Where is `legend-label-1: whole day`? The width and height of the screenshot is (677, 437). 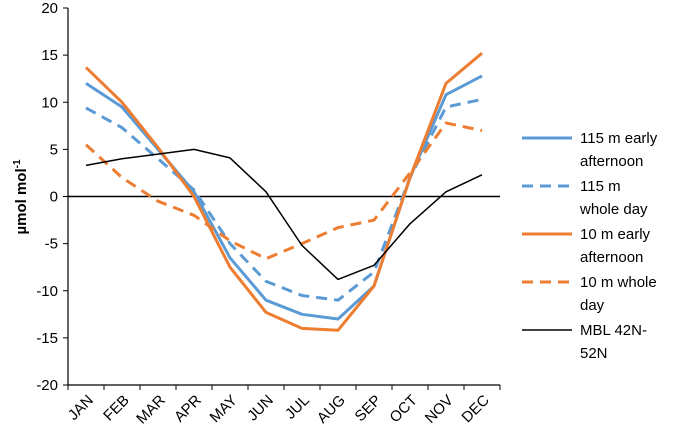 legend-label-1: whole day is located at coordinates (613, 209).